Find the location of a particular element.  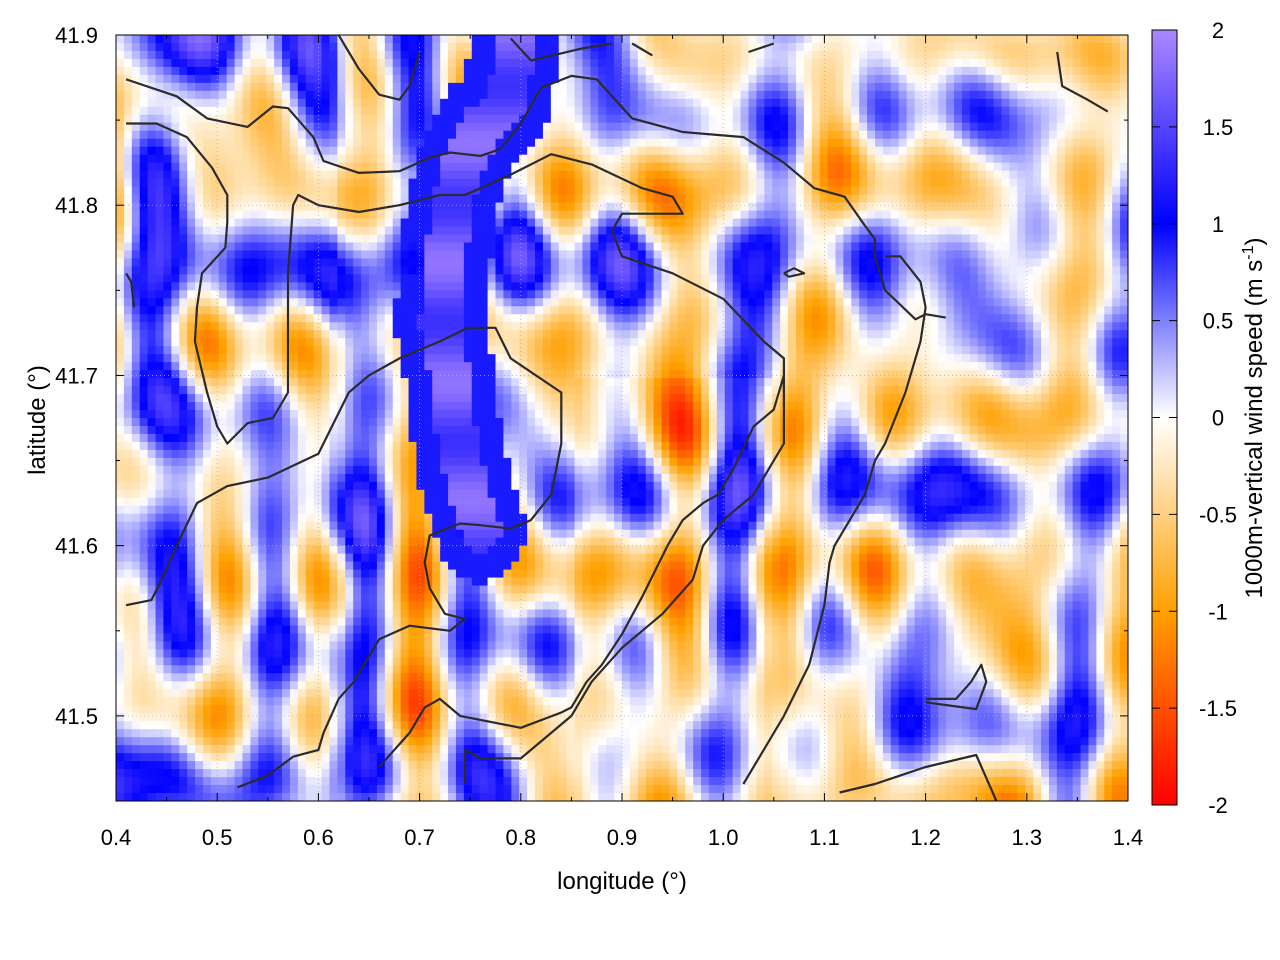

colorbar-tick-label: 2 is located at coordinates (1218, 30).